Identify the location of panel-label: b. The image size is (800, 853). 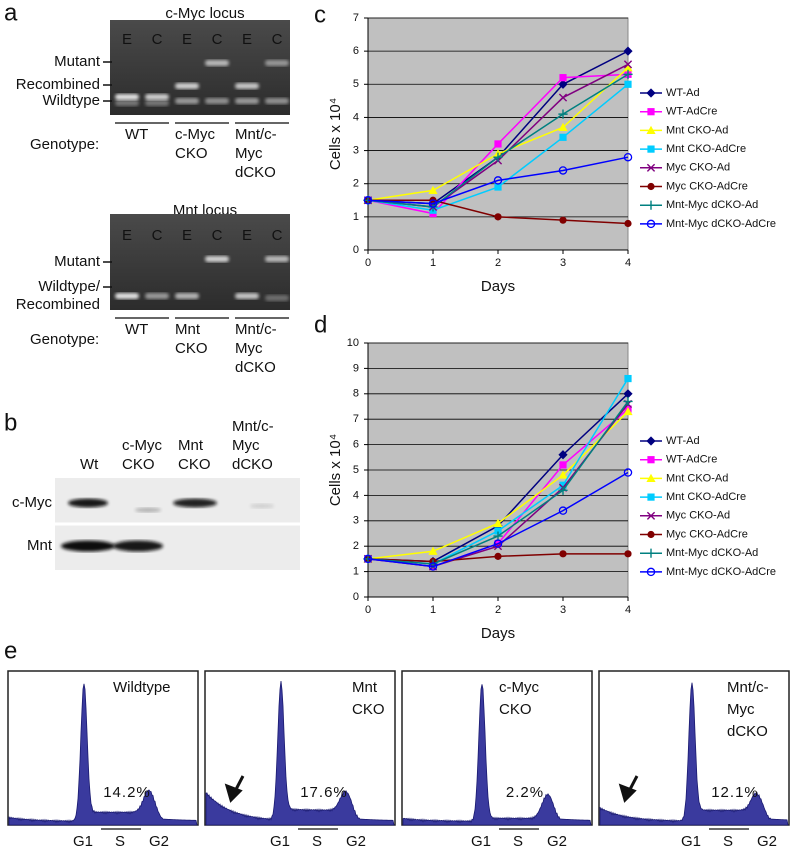
(10, 422).